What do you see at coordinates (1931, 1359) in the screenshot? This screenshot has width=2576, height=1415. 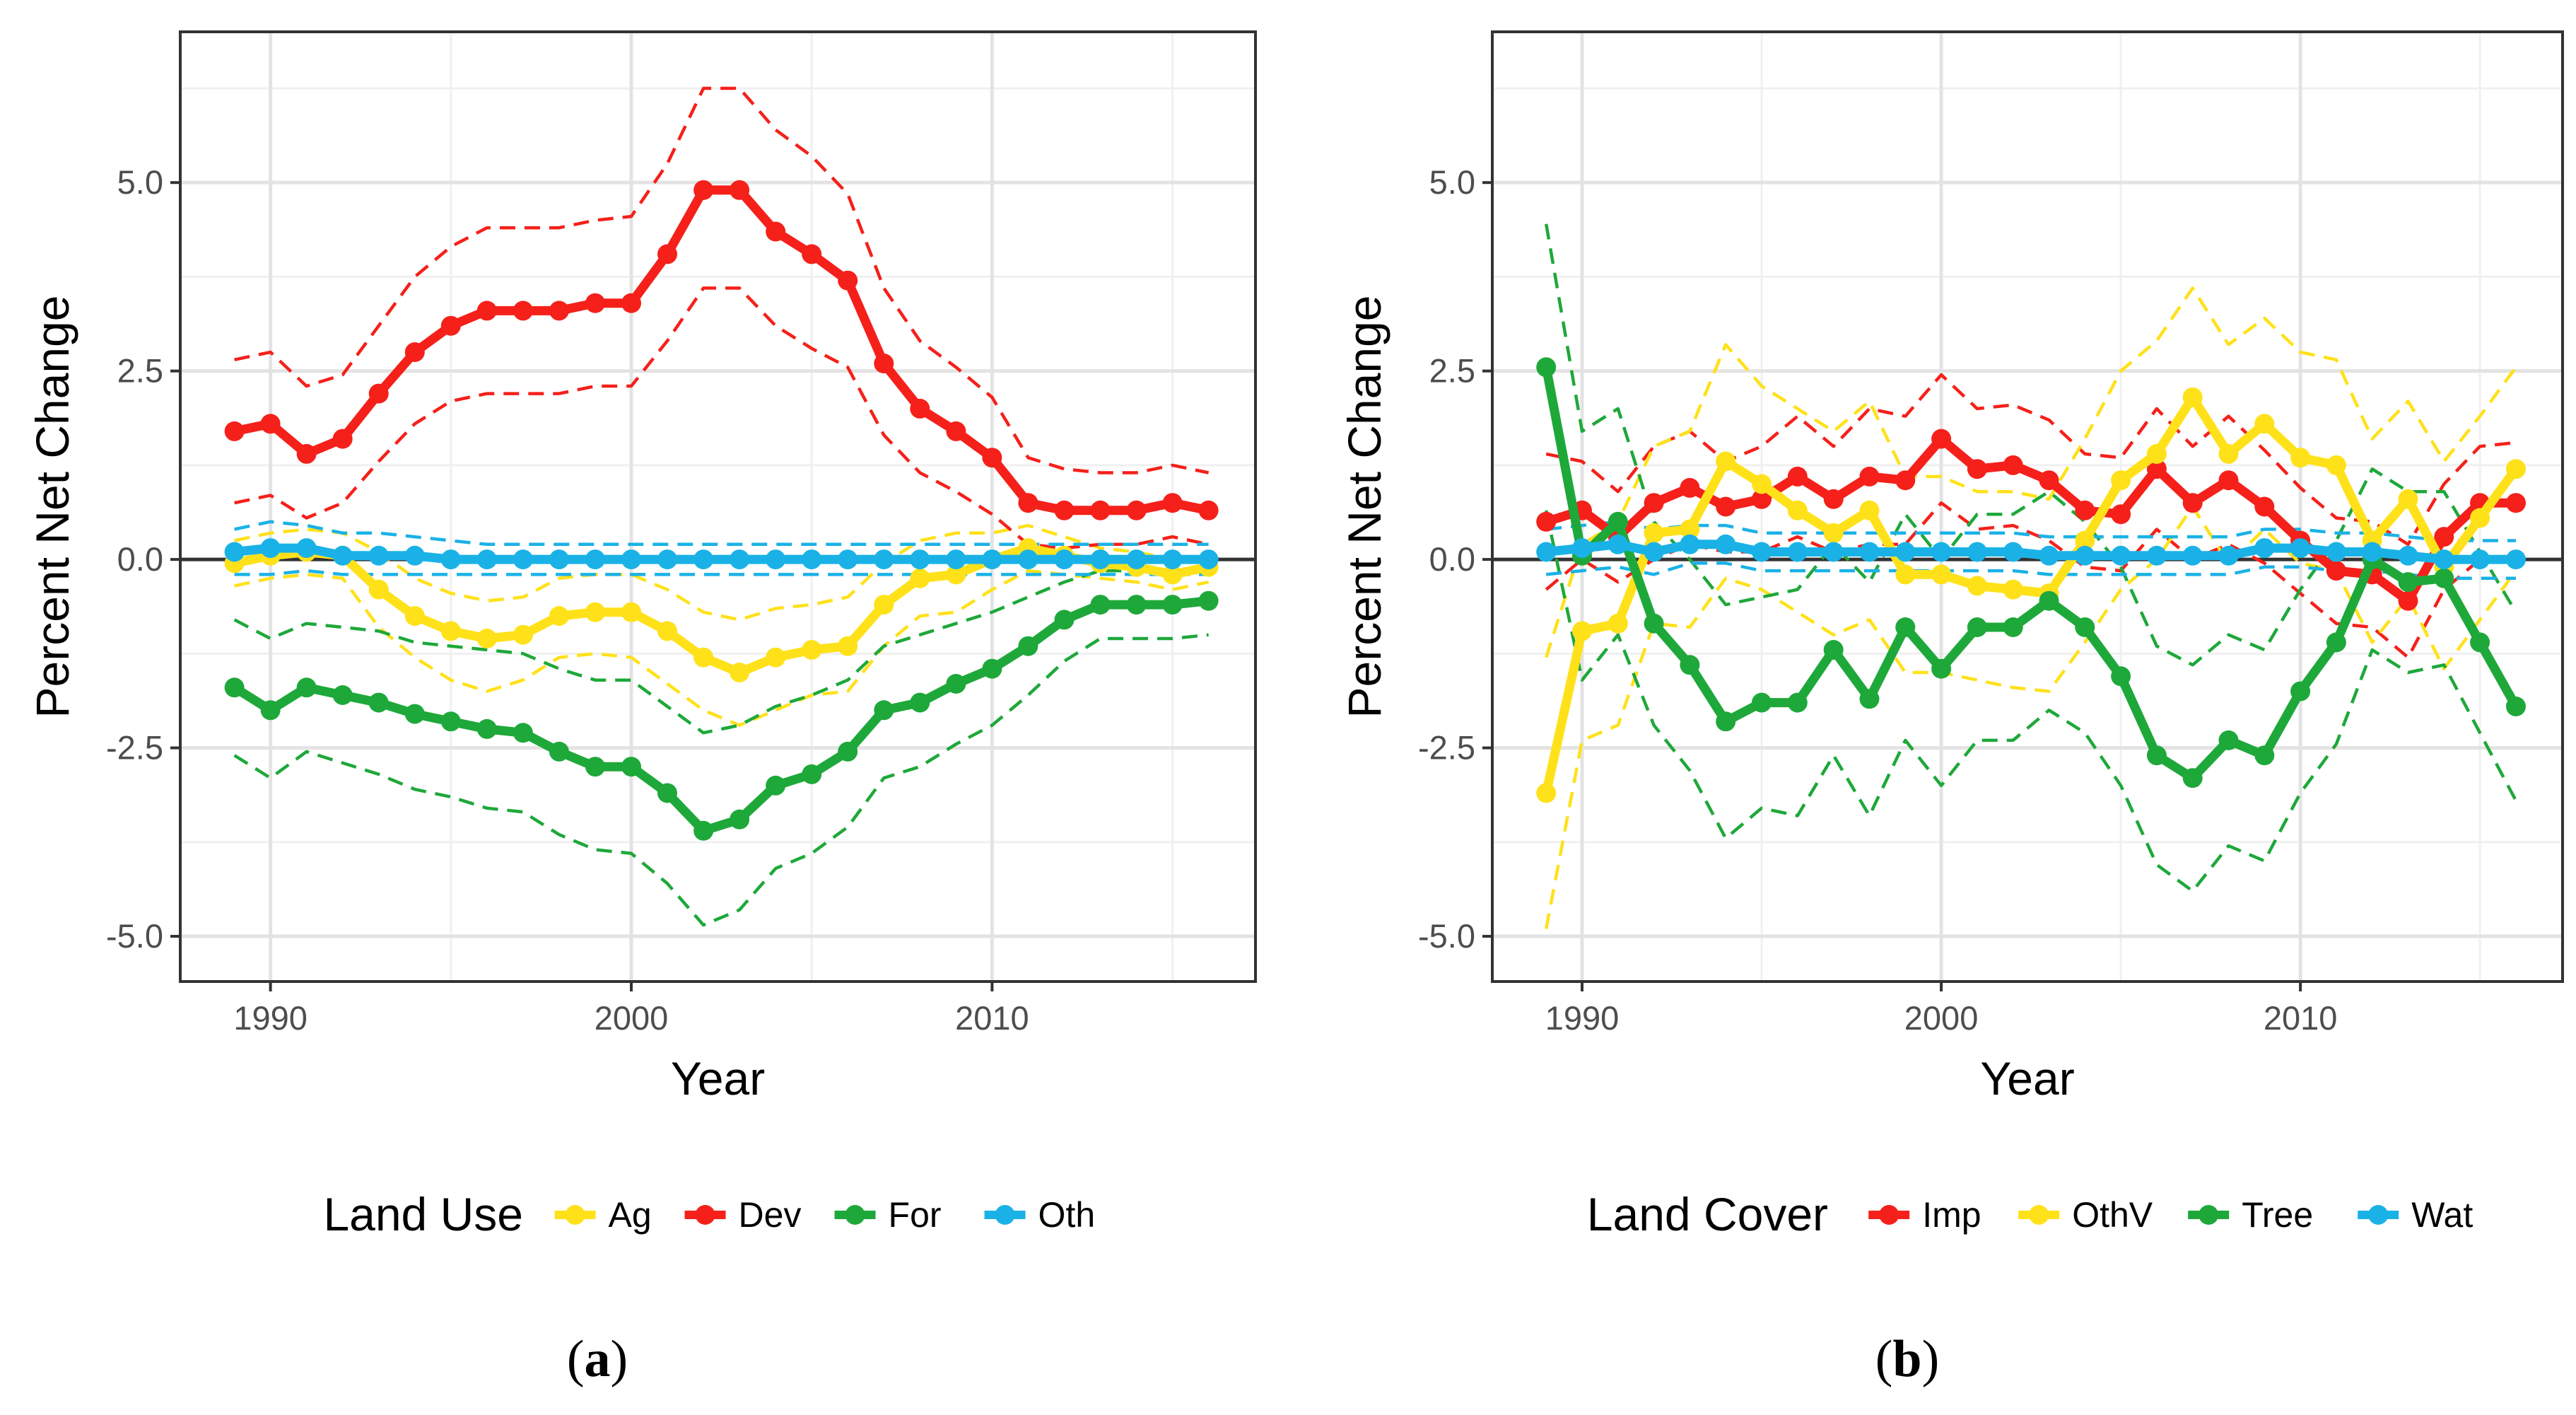 I see `caption-b-close: )` at bounding box center [1931, 1359].